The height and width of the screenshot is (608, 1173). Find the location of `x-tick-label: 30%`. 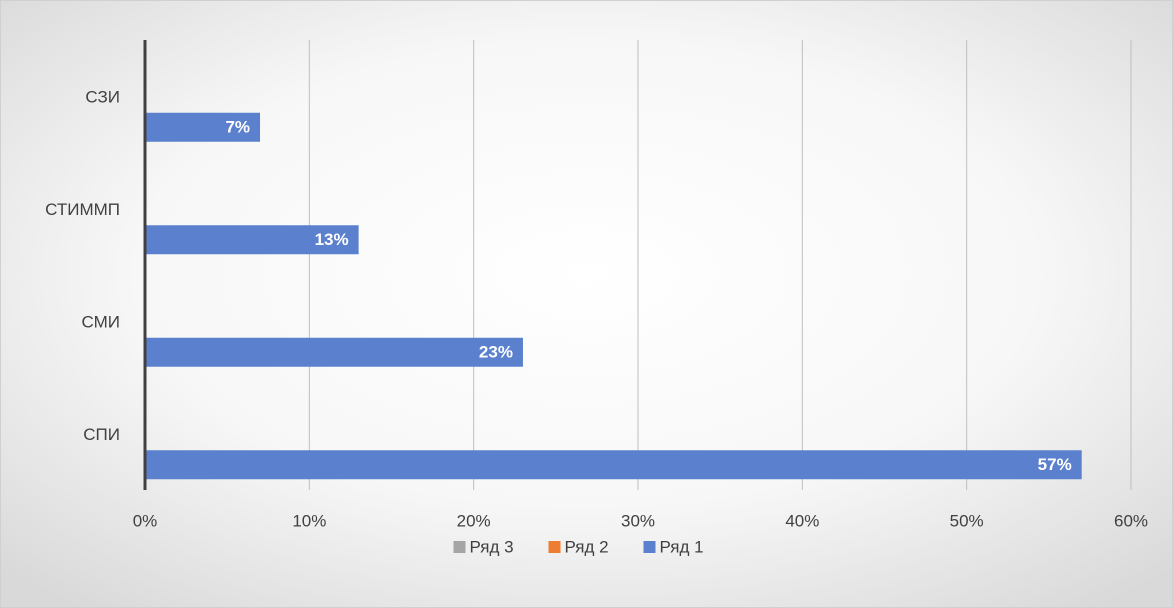

x-tick-label: 30% is located at coordinates (638, 520).